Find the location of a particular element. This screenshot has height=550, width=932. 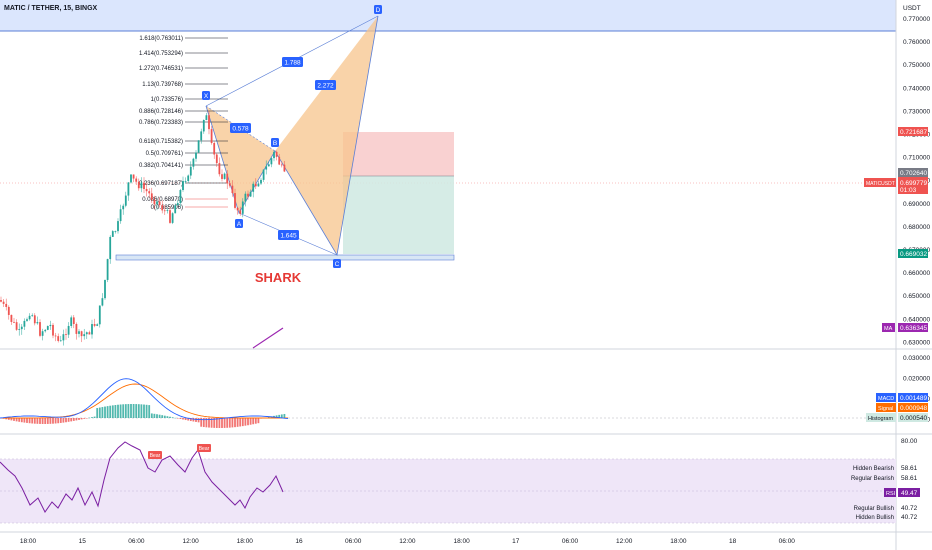

svg-text: 1.788 is located at coordinates (292, 63).